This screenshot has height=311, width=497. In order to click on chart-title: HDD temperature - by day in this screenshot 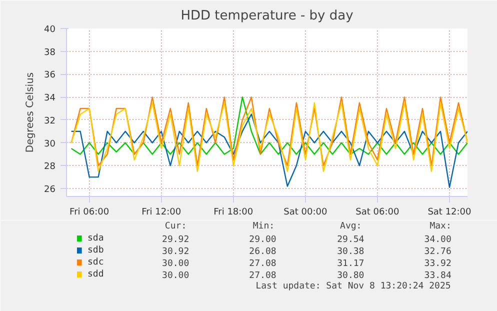, I will do `click(267, 16)`.